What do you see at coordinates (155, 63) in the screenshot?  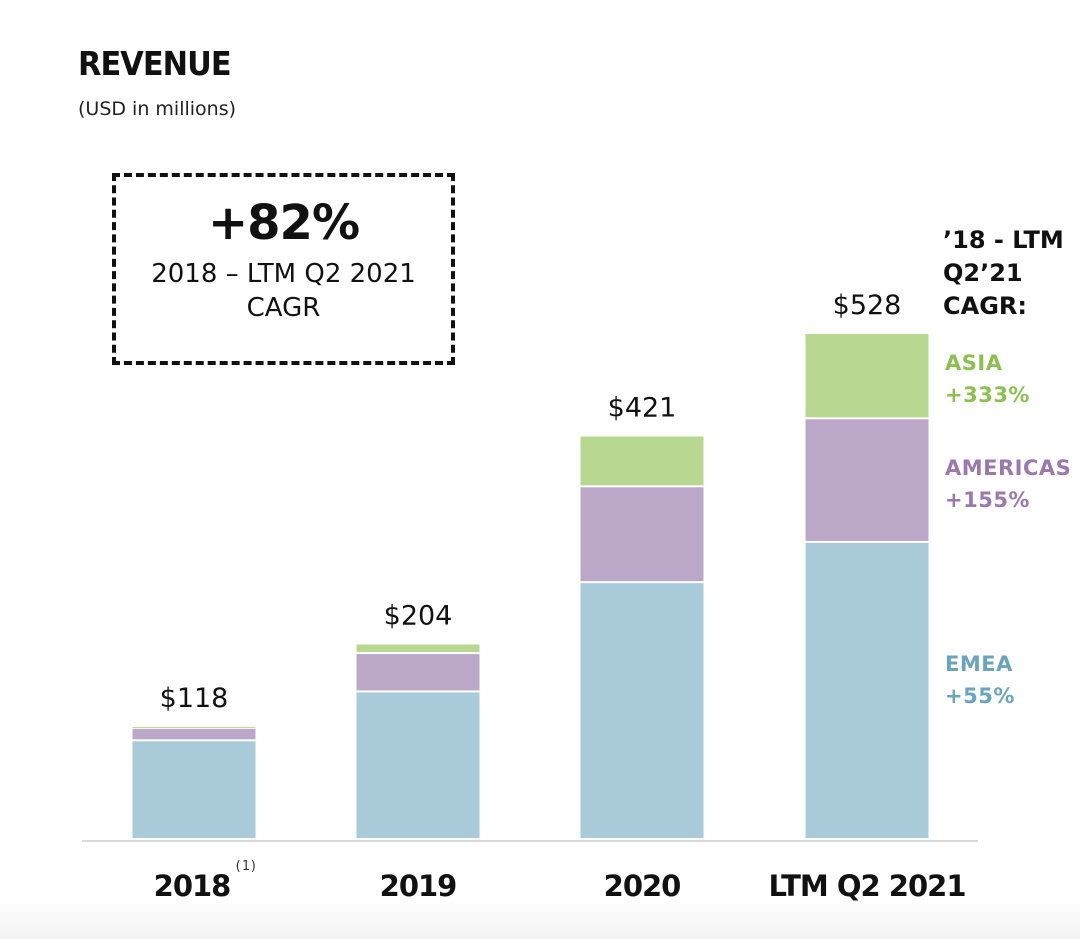 I see `chart-title: REVENUE` at bounding box center [155, 63].